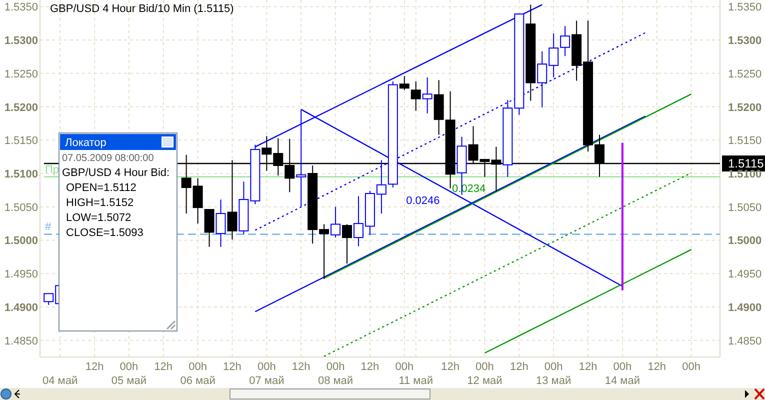 This screenshot has height=400, width=765. What do you see at coordinates (21, 341) in the screenshot?
I see `y-tick-label: 1.4850` at bounding box center [21, 341].